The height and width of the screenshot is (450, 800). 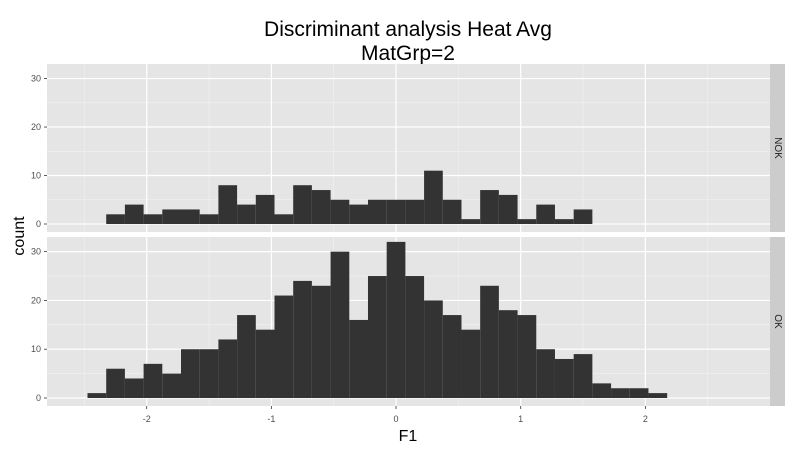 I want to click on chart-title: Discriminant analysis Heat Avg, so click(x=408, y=29).